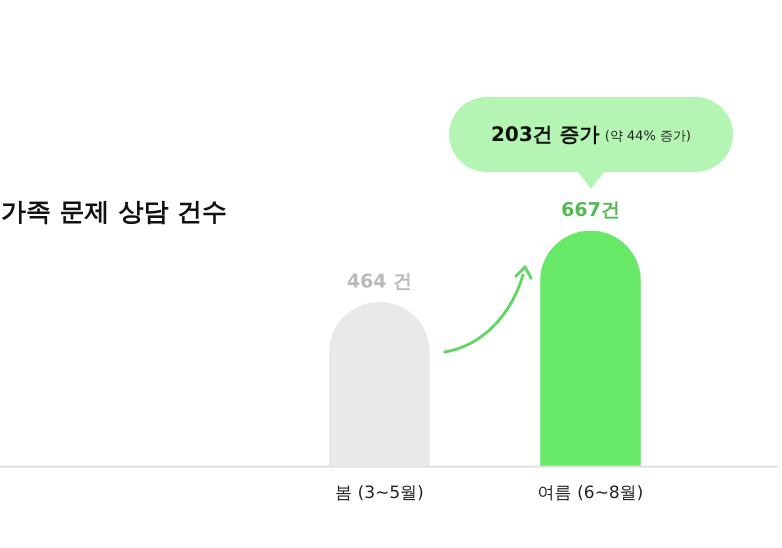 This screenshot has height=548, width=782. I want to click on data-label: 667건, so click(590, 209).